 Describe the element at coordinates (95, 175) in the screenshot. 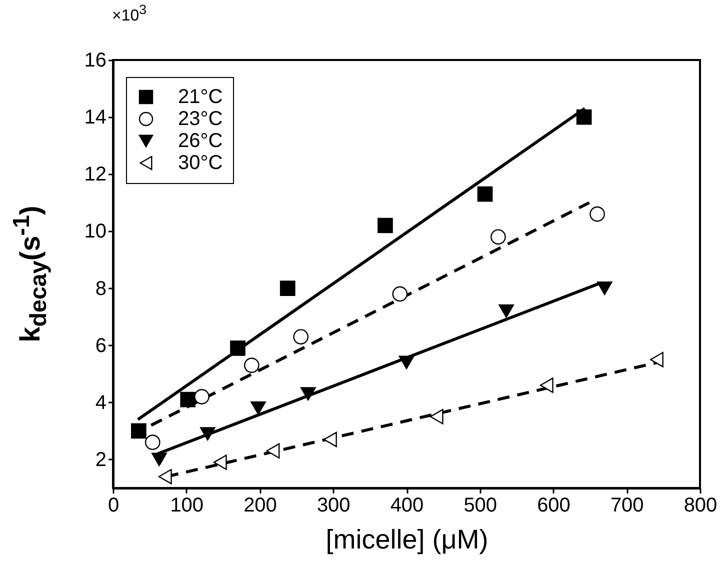

I see `y-tick-label: 12` at that location.